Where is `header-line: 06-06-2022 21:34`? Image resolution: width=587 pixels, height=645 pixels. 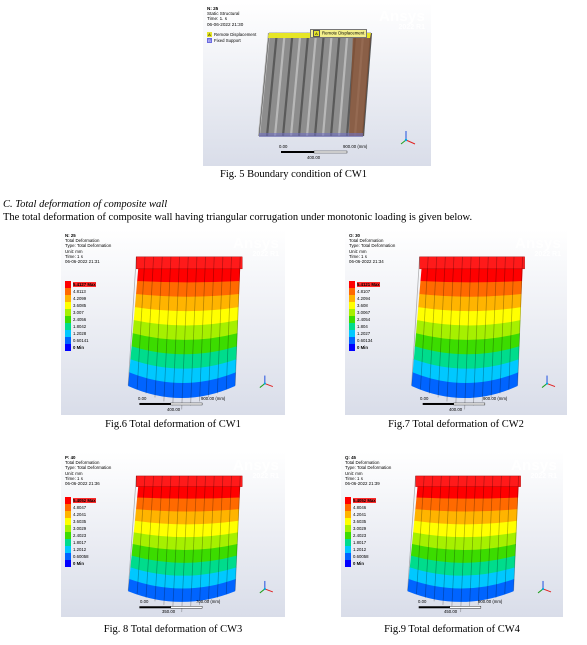
header-line: 06-06-2022 21:34 is located at coordinates (366, 262).